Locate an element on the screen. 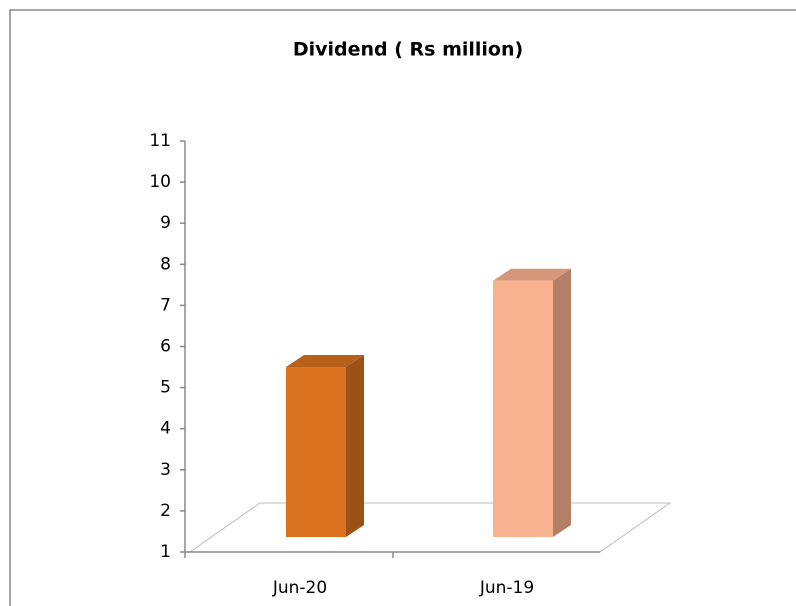 Image resolution: width=796 pixels, height=606 pixels. y-tick-label: 6 is located at coordinates (165, 347).